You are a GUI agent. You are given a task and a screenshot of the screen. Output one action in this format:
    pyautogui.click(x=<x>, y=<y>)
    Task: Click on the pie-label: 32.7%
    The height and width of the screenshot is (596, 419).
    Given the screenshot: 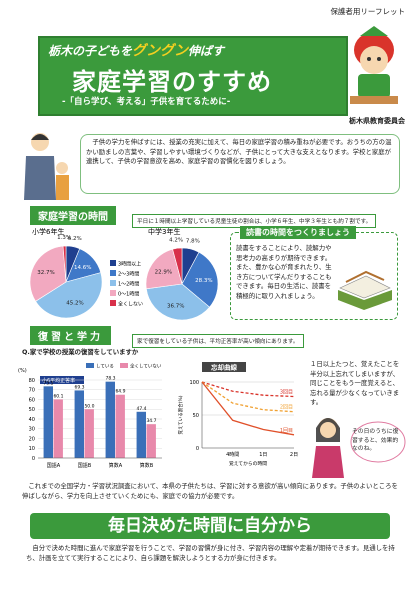 What is the action you would take?
    pyautogui.click(x=45, y=273)
    